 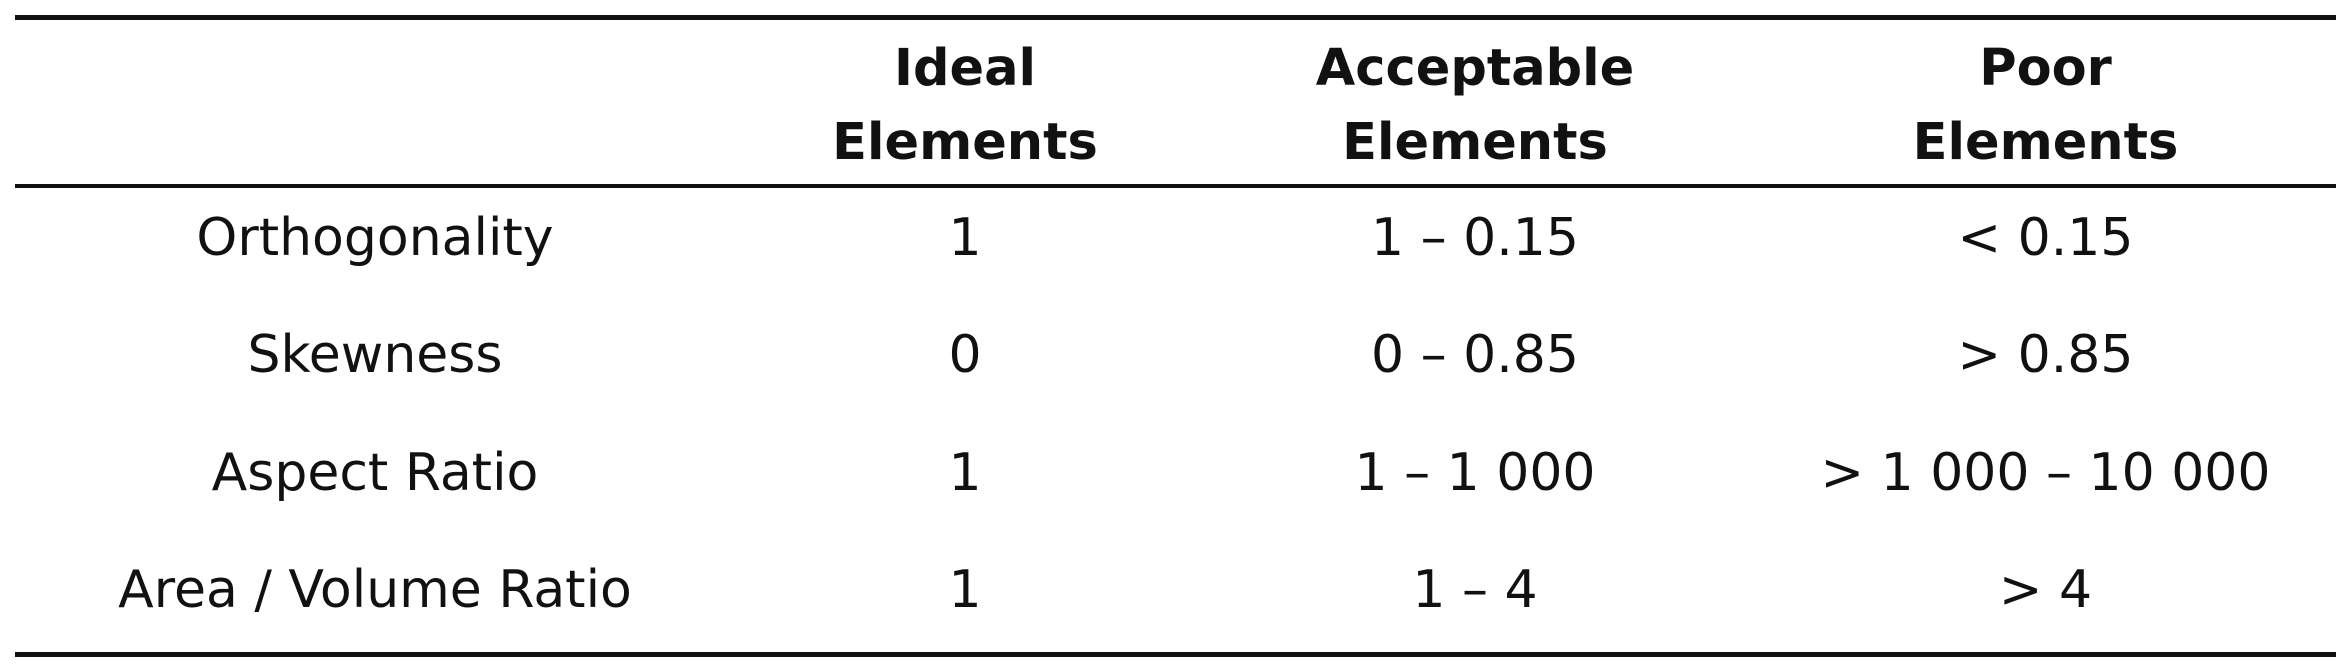 I want to click on header-cell-poor: Poor Elements, so click(x=2045, y=106).